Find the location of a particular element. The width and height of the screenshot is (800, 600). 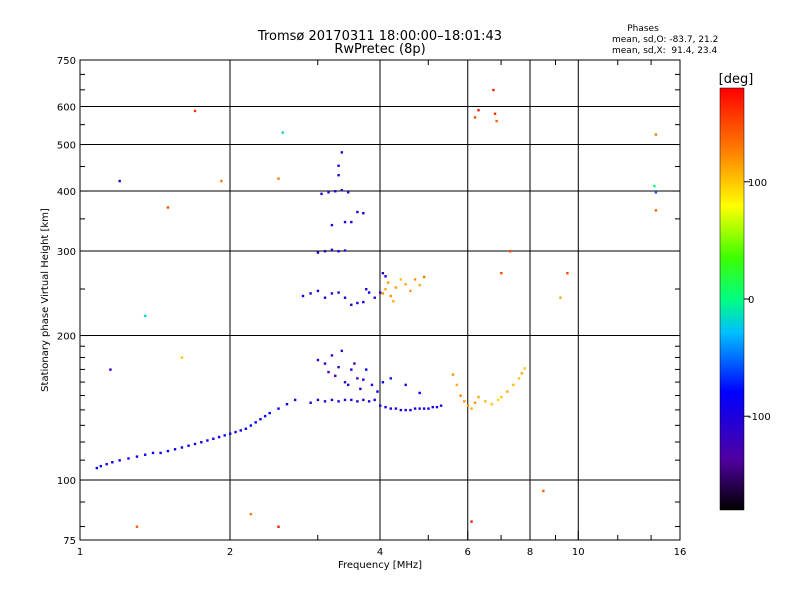

x-axis-label: Frequency [MHz] is located at coordinates (380, 565).